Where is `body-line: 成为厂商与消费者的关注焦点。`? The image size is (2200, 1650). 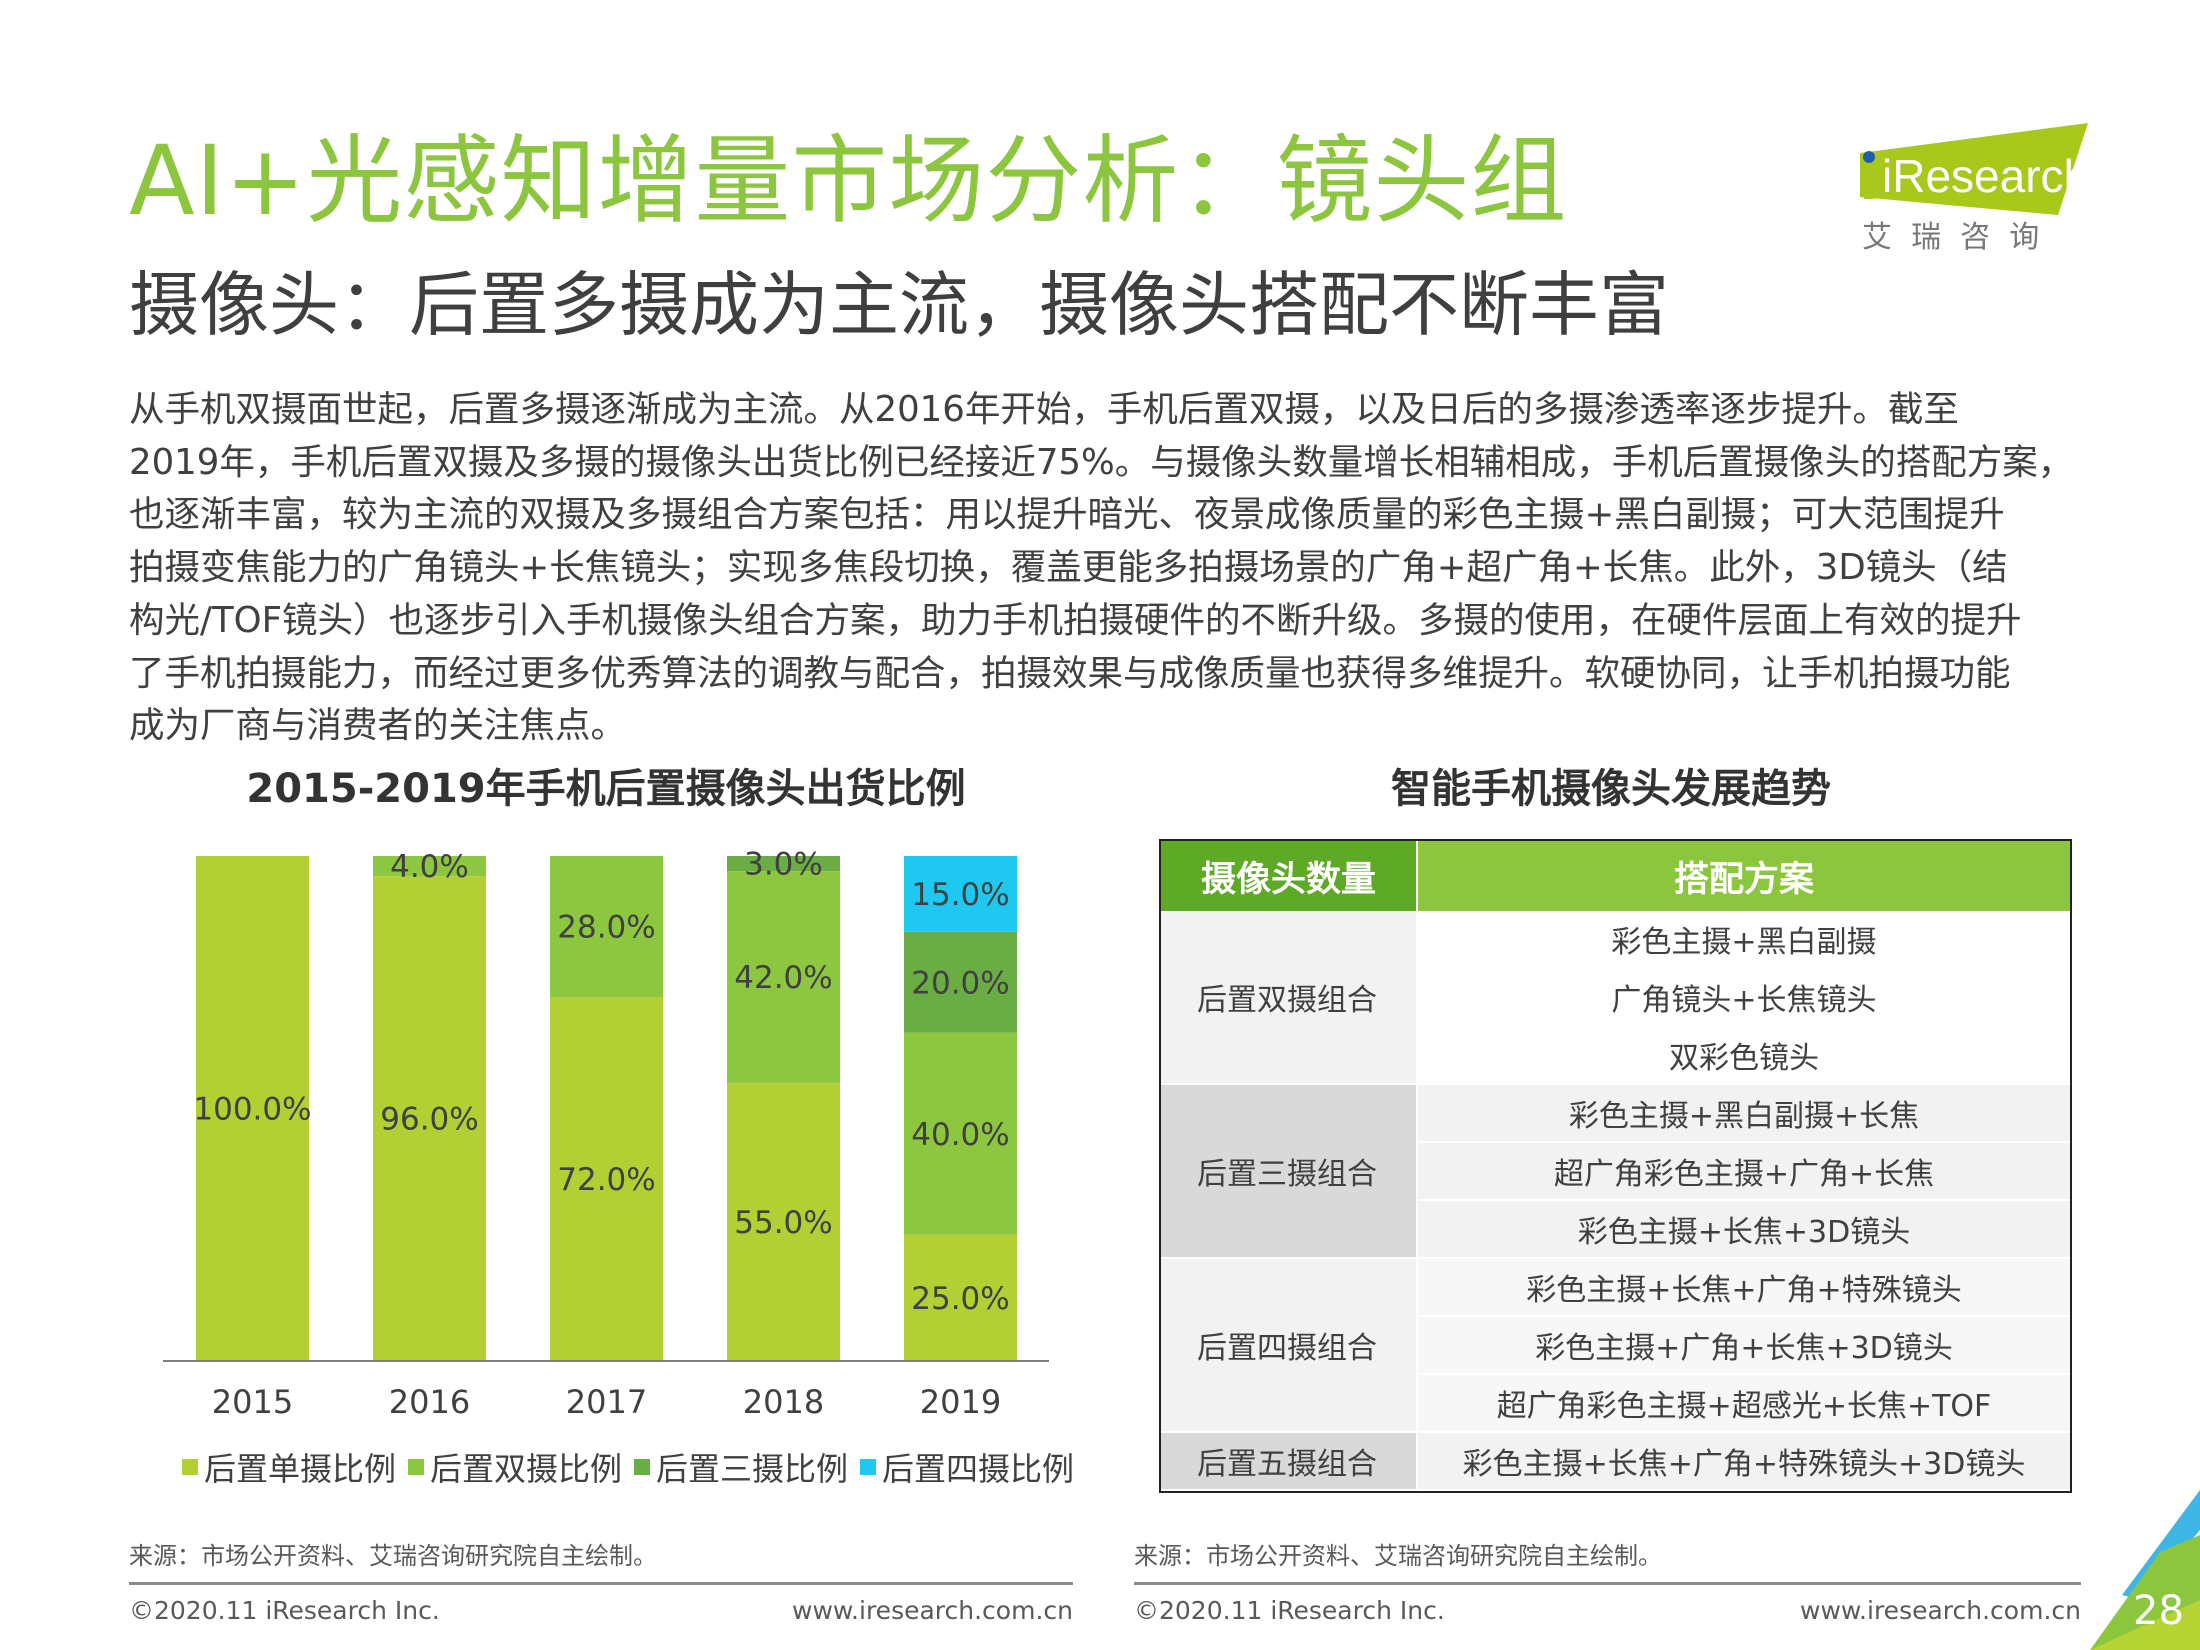 body-line: 成为厂商与消费者的关注焦点。 is located at coordinates (378, 726).